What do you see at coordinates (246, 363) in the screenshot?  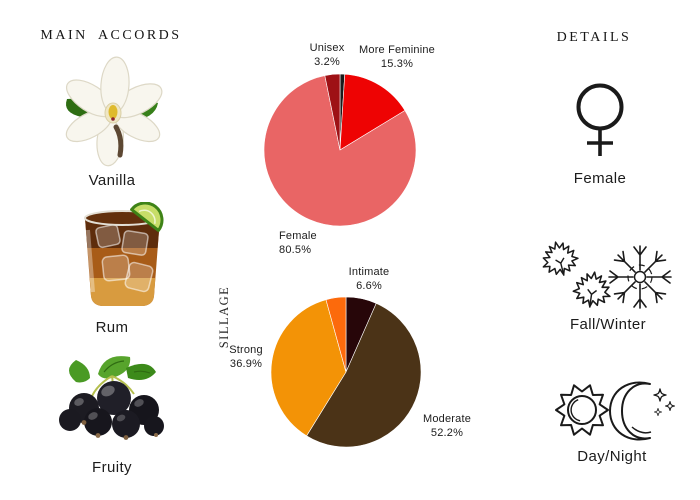 I see `pie-label-strong-pct: 36.9%` at bounding box center [246, 363].